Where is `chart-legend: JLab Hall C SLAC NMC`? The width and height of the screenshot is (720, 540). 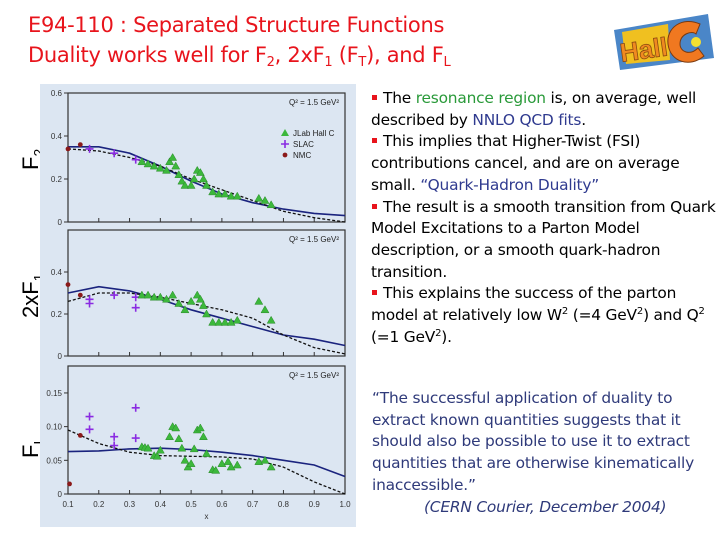 chart-legend: JLab Hall C SLAC NMC is located at coordinates (308, 144).